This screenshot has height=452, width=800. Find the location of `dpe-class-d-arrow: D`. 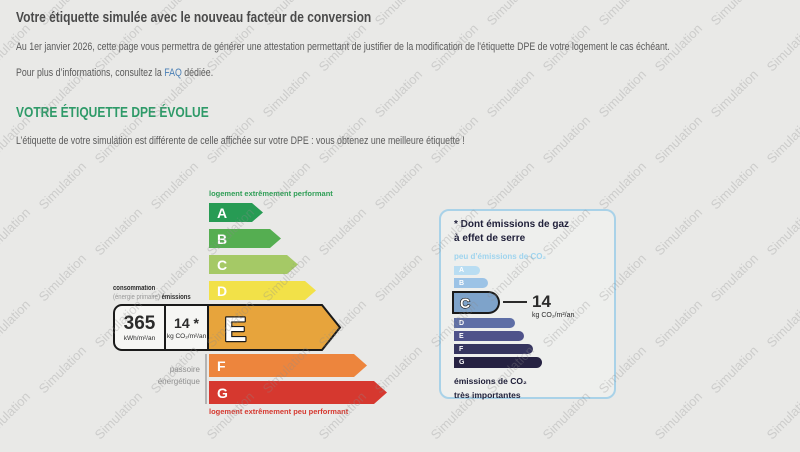

dpe-class-d-arrow: D is located at coordinates (262, 290).